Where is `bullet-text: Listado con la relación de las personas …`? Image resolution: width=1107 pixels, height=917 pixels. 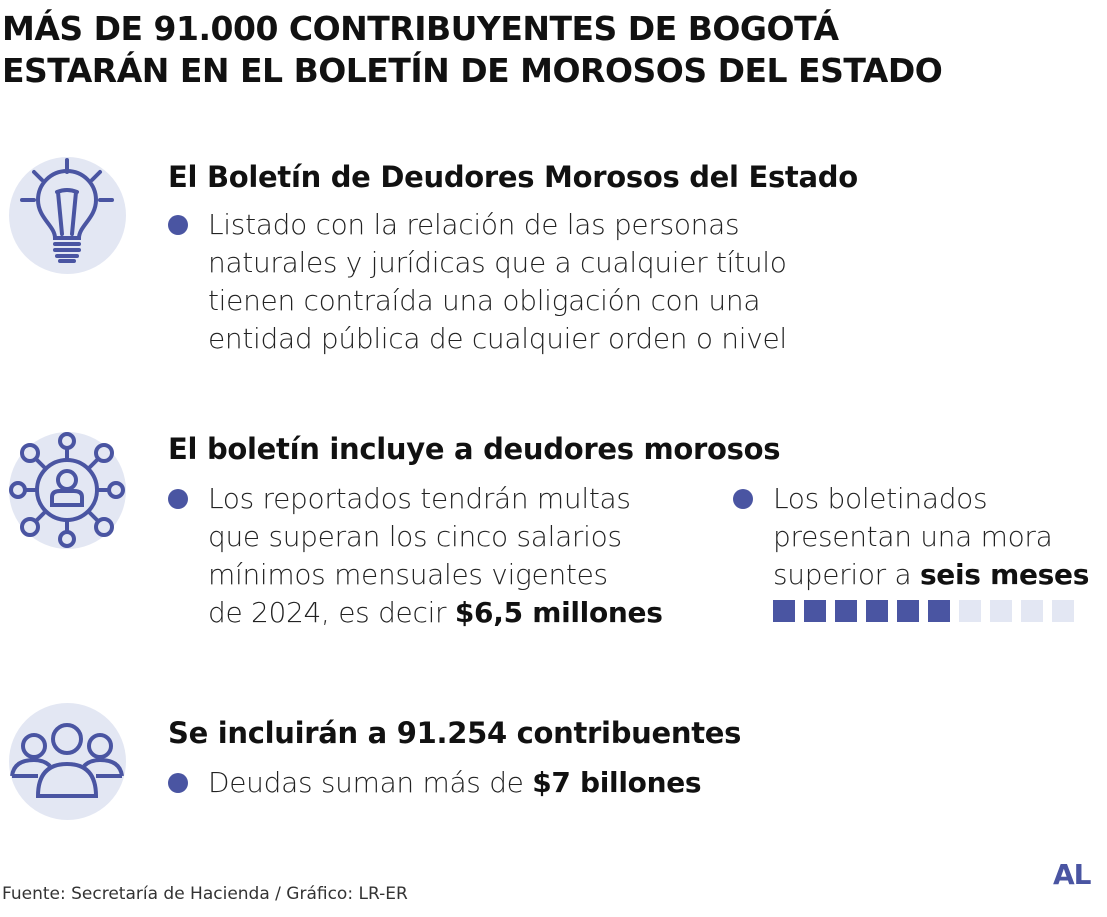
bullet-text: Listado con la relación de las personas … is located at coordinates (477, 282).